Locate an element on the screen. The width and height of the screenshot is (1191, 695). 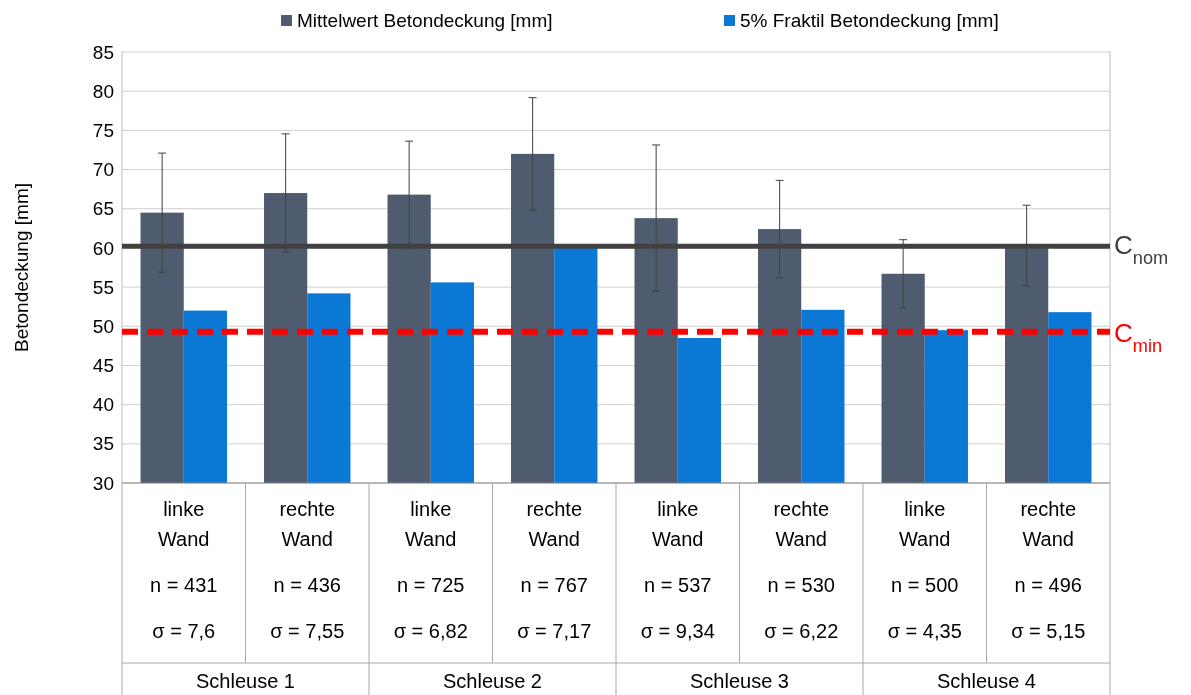
y-tick-label: 40 is located at coordinates (103, 405).